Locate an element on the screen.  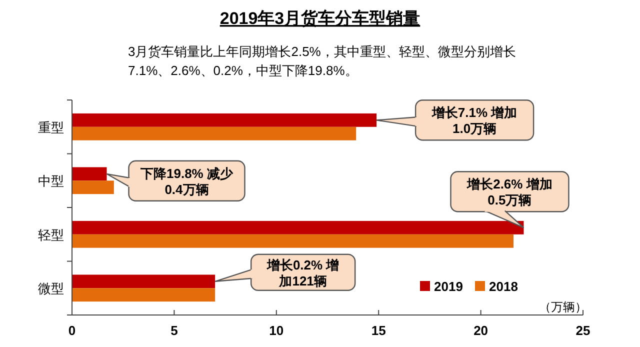
annotation: 增长7.1% 增加1.0万辆 is located at coordinates (474, 120).